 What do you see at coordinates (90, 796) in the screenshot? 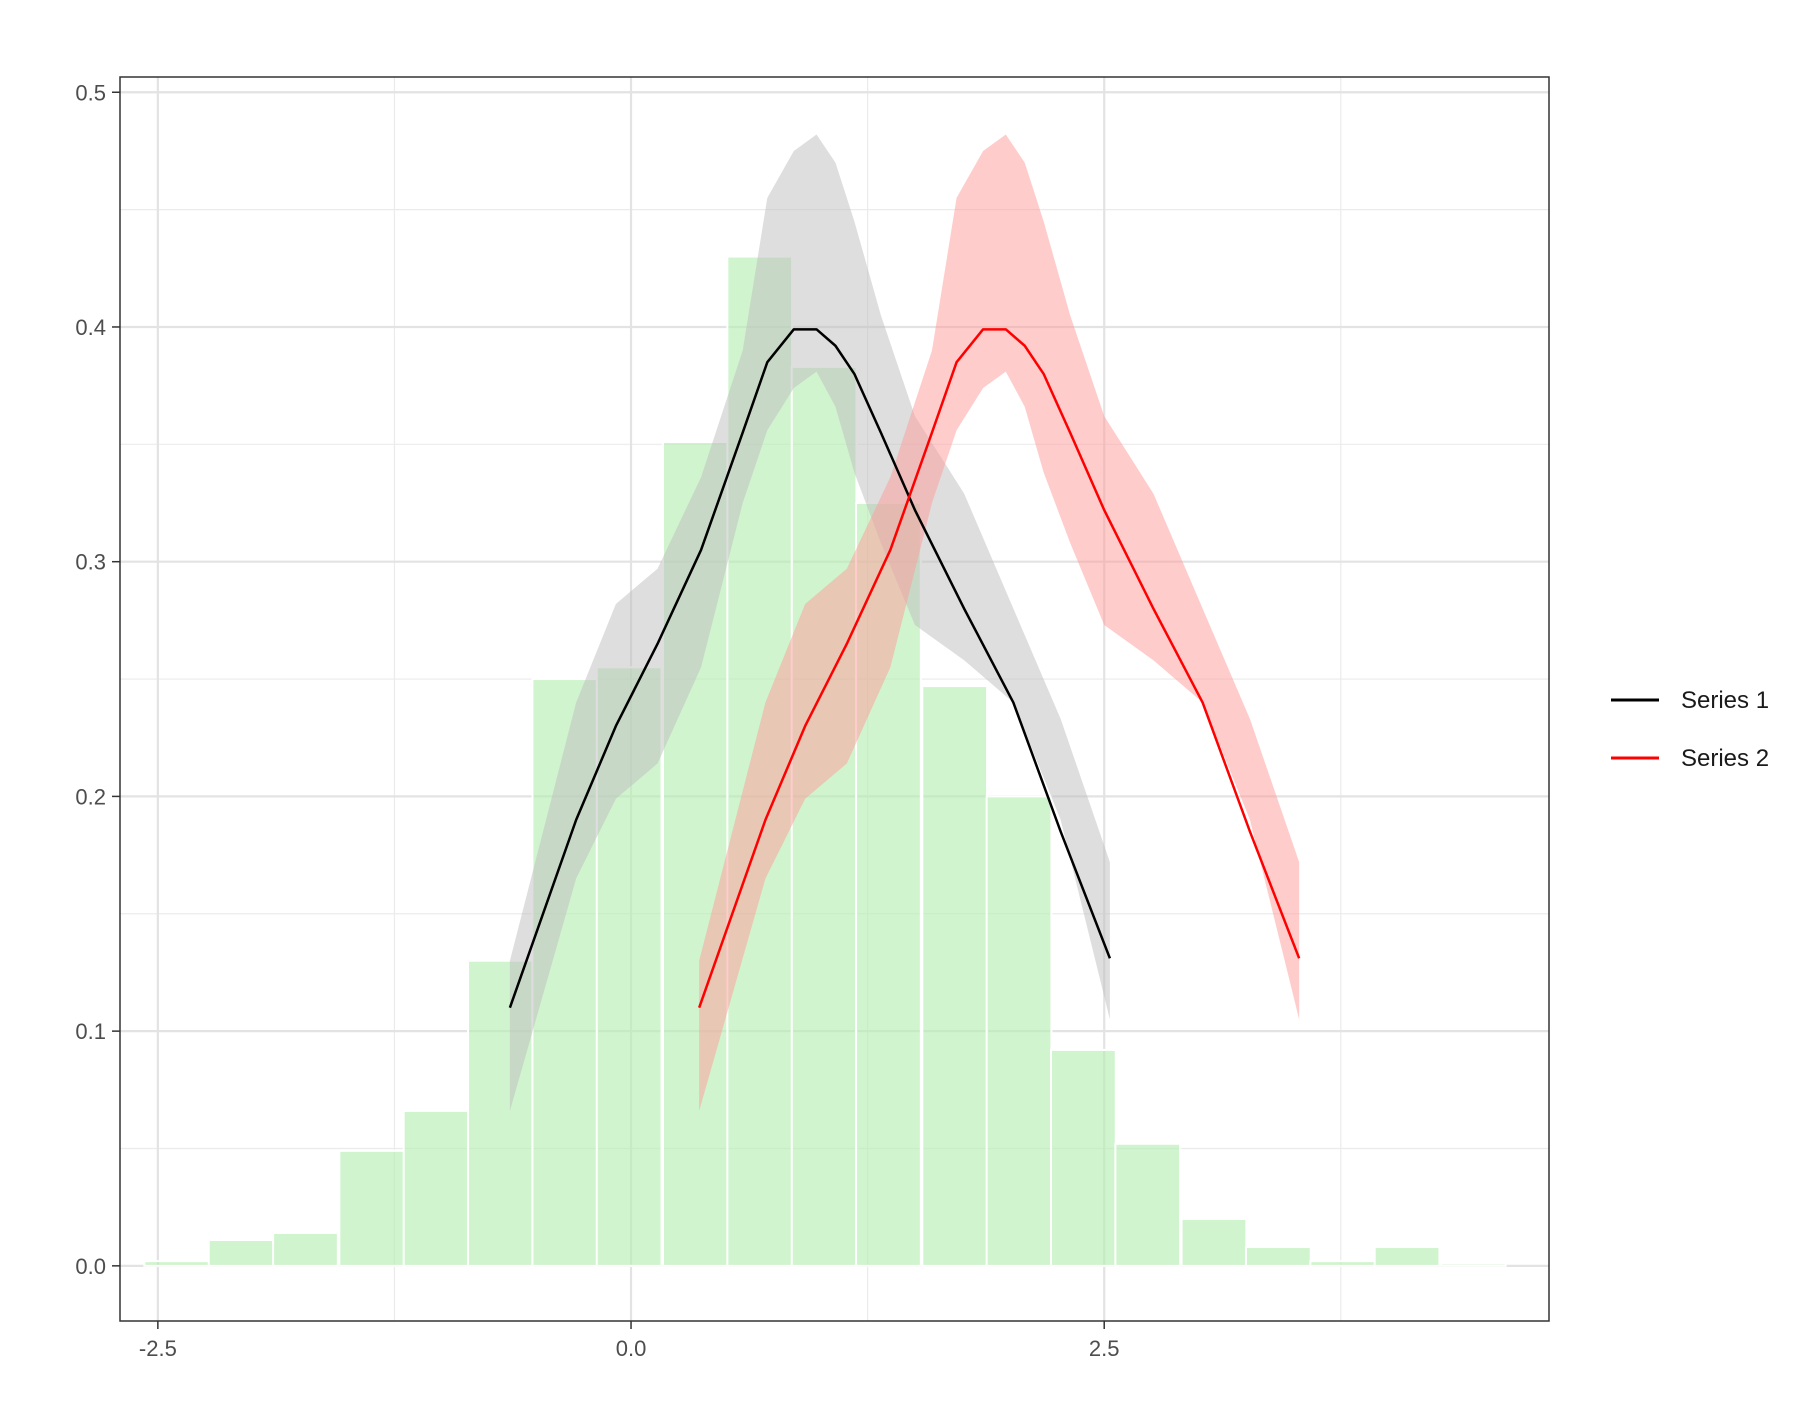
I see `y-tick-label: 0.2` at bounding box center [90, 796].